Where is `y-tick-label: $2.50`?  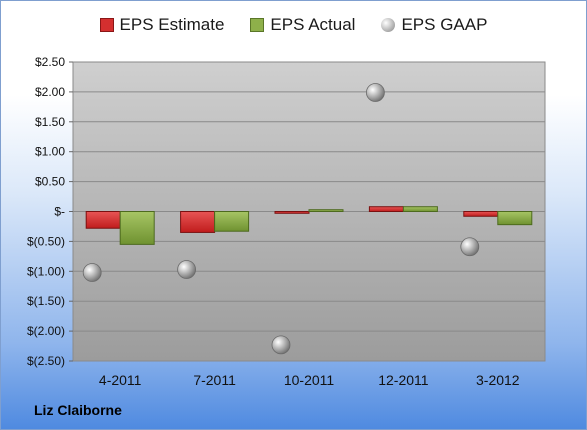
y-tick-label: $2.50 is located at coordinates (50, 62).